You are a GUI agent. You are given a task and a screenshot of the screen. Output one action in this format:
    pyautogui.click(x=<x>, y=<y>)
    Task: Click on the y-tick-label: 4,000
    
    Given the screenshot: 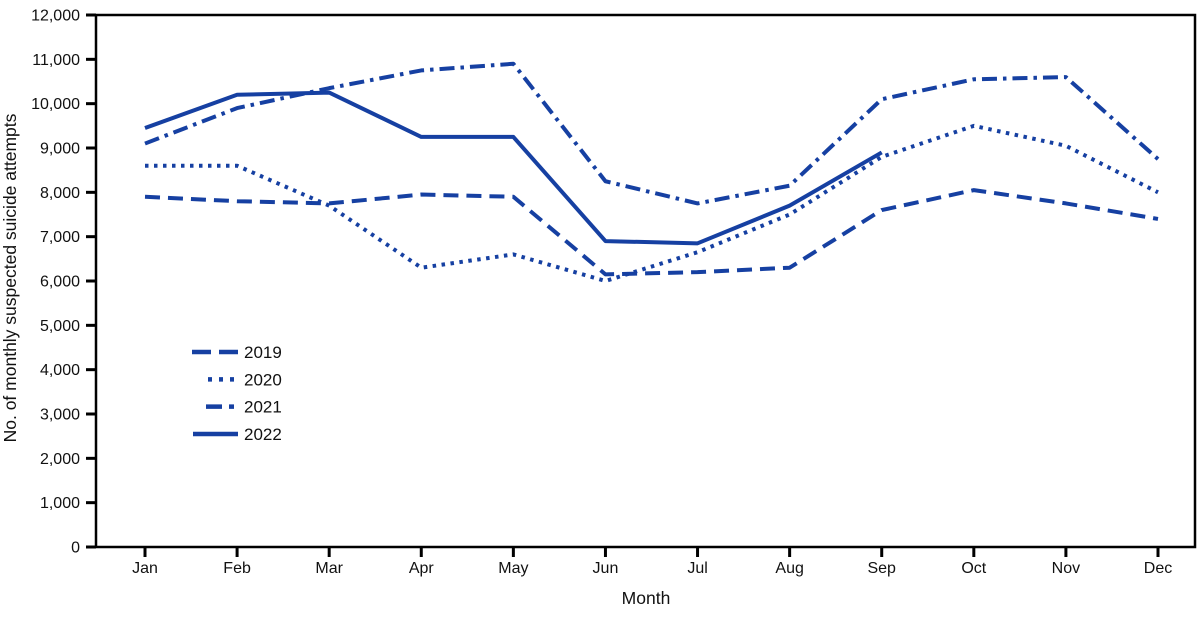 What is the action you would take?
    pyautogui.click(x=60, y=370)
    